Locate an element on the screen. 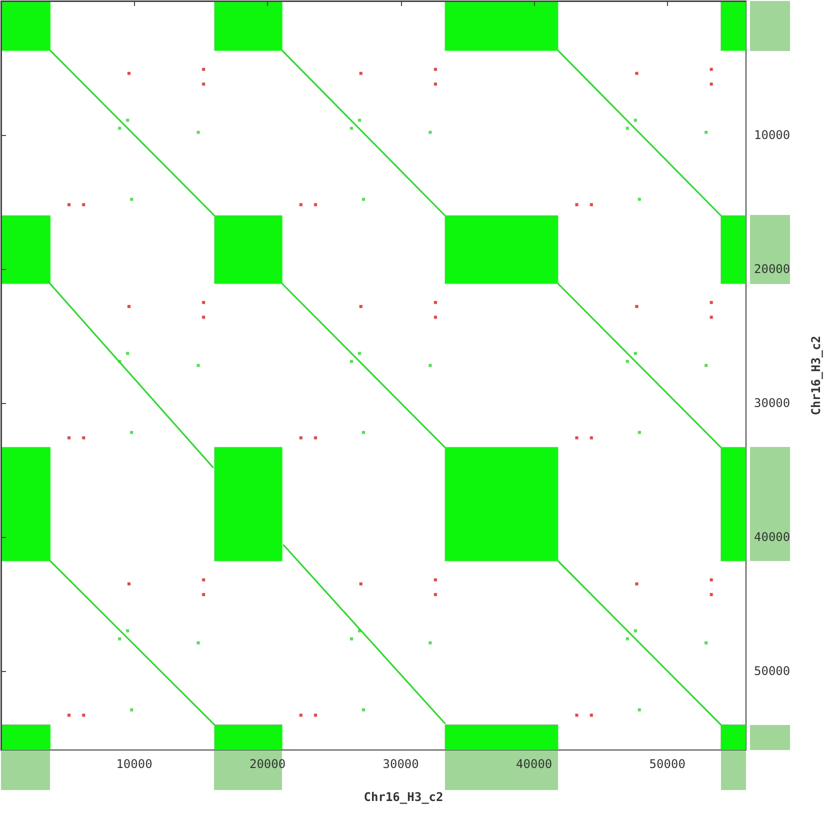  y-tick-label: 10000 is located at coordinates (772, 135).